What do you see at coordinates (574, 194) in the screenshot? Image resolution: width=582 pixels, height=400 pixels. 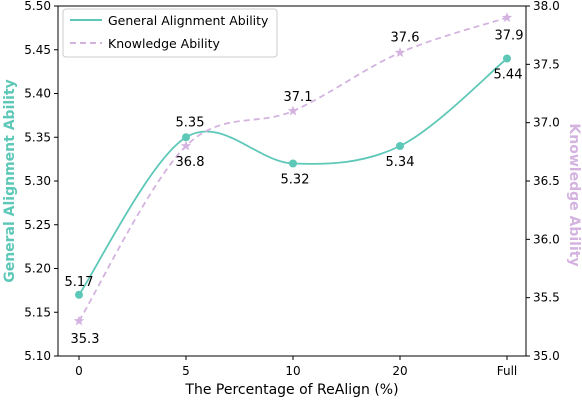 I see `right-y-axis-title: Knowledge Ability` at bounding box center [574, 194].